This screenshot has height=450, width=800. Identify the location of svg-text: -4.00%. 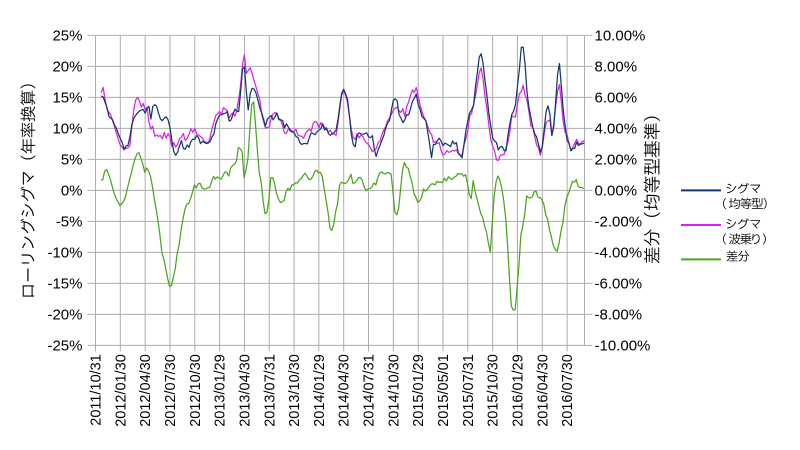
(619, 252).